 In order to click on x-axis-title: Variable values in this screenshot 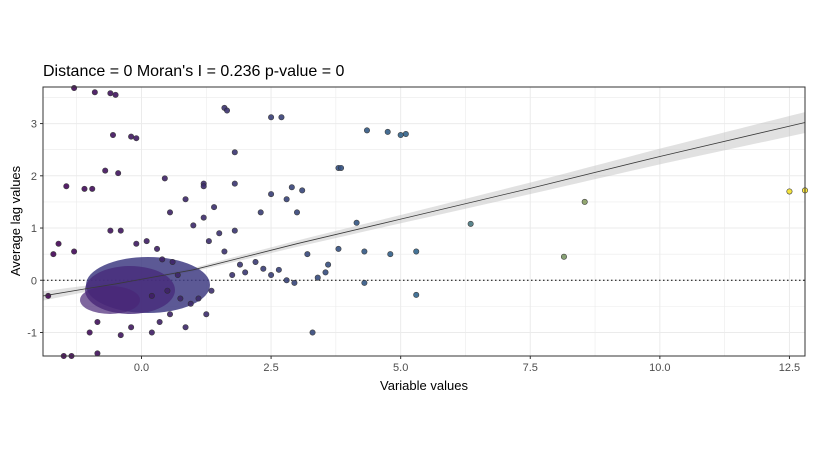, I will do `click(424, 385)`.